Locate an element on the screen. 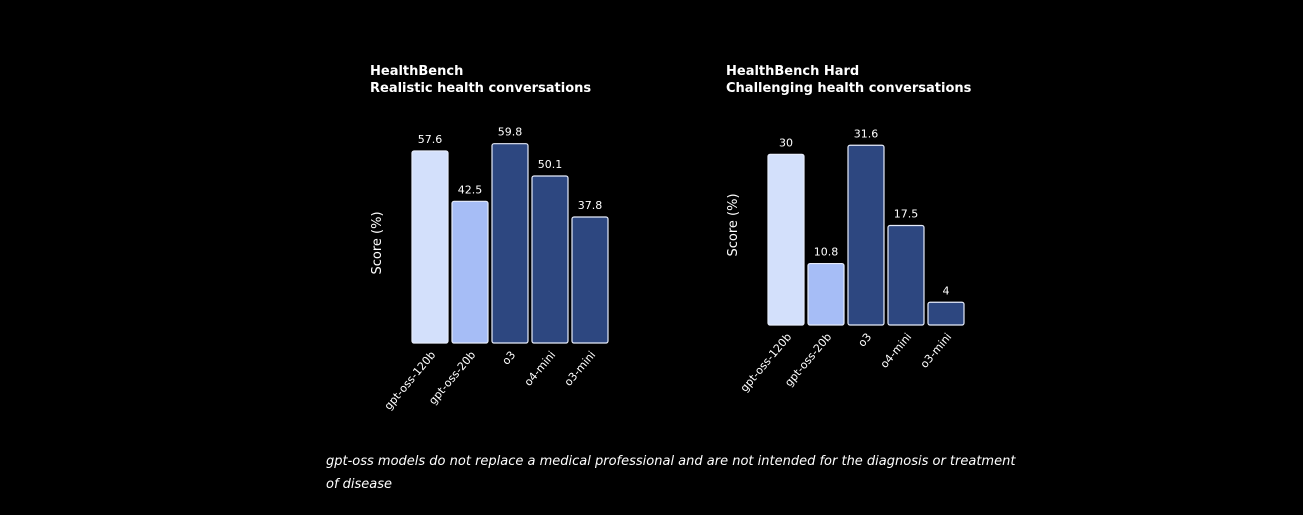  data-label: 37.8 is located at coordinates (590, 205).